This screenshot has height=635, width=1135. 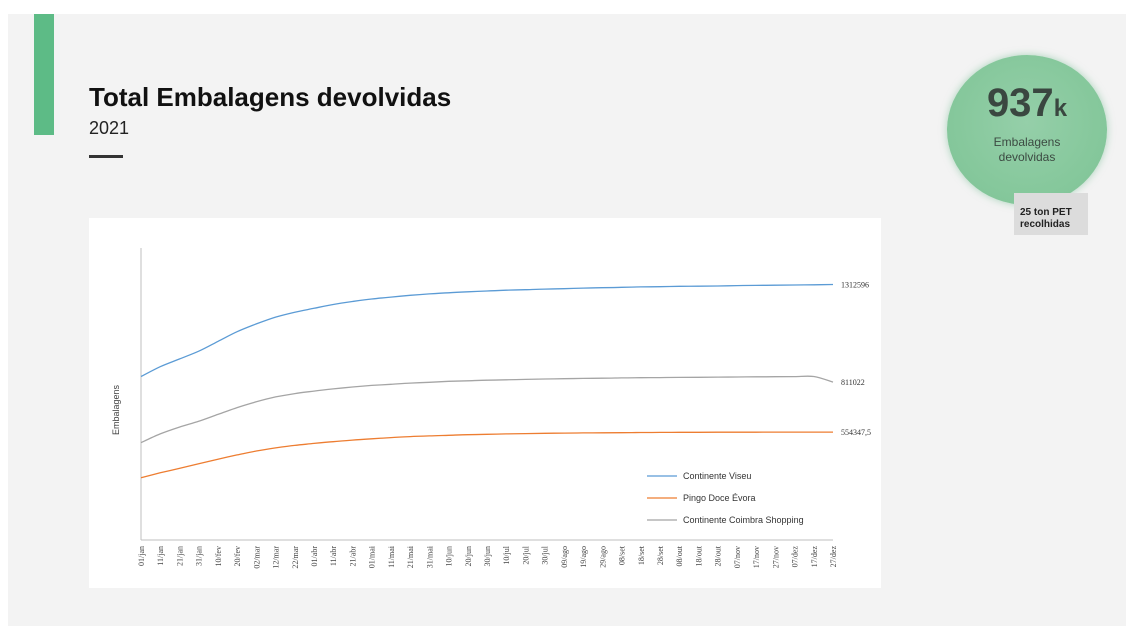 I want to click on page-title: Total Embalagens devolvidas, so click(x=270, y=97).